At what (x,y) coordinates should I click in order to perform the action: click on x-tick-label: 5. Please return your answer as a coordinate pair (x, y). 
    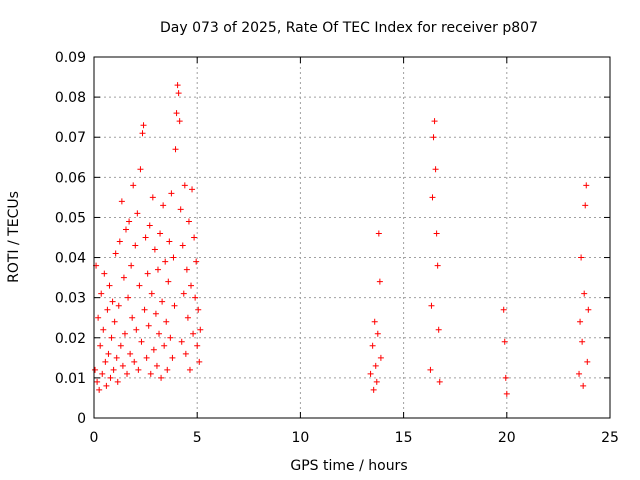
    Looking at the image, I should click on (197, 438).